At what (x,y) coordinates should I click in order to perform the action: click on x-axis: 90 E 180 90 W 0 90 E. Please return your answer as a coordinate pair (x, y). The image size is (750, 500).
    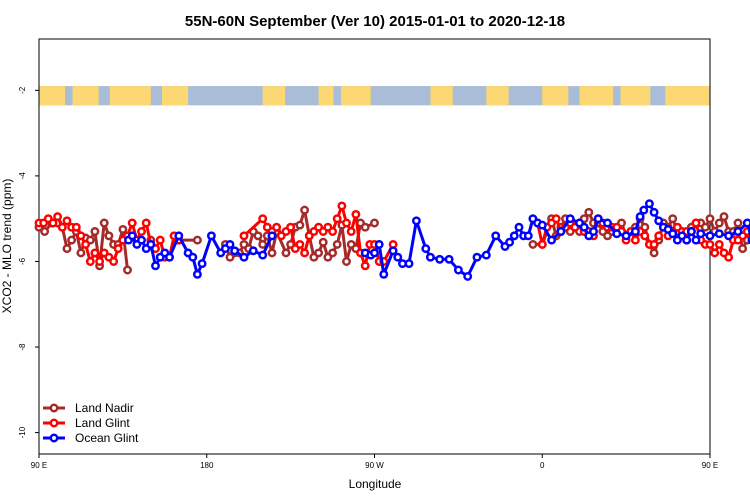
    Looking at the image, I should click on (374, 462).